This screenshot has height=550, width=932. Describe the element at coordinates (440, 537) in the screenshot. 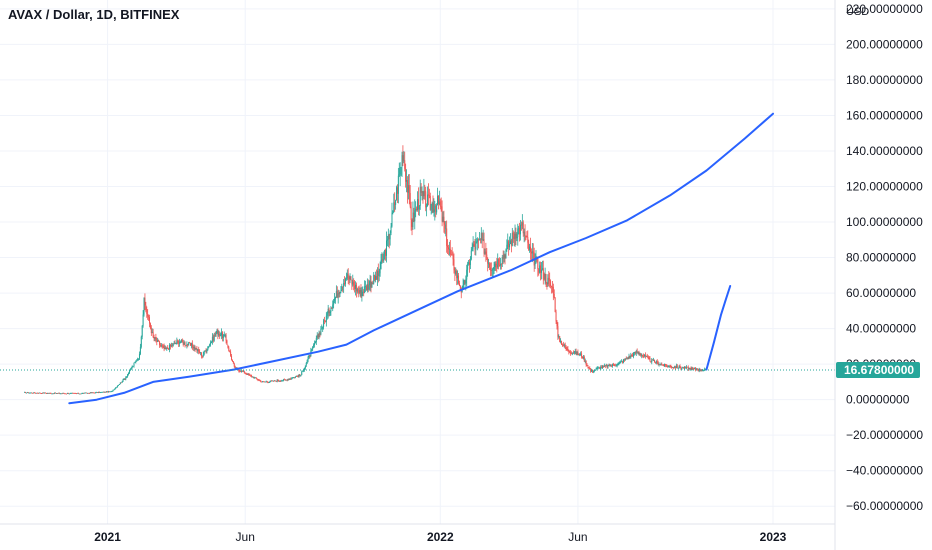

I see `time-axis: 2021 Jun 2022 Jun 2023` at that location.